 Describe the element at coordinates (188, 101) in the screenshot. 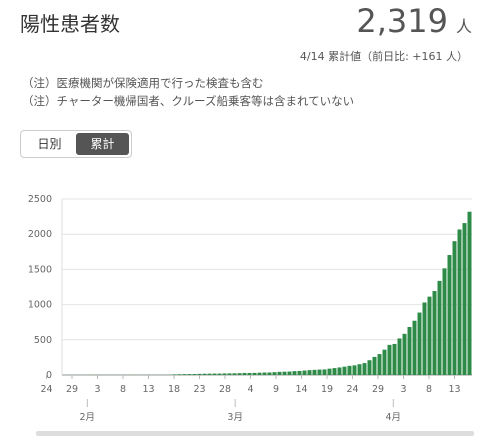

I see `note: （注）チャーター機帰国者、クルーズ船乗客等は含まれていない` at that location.